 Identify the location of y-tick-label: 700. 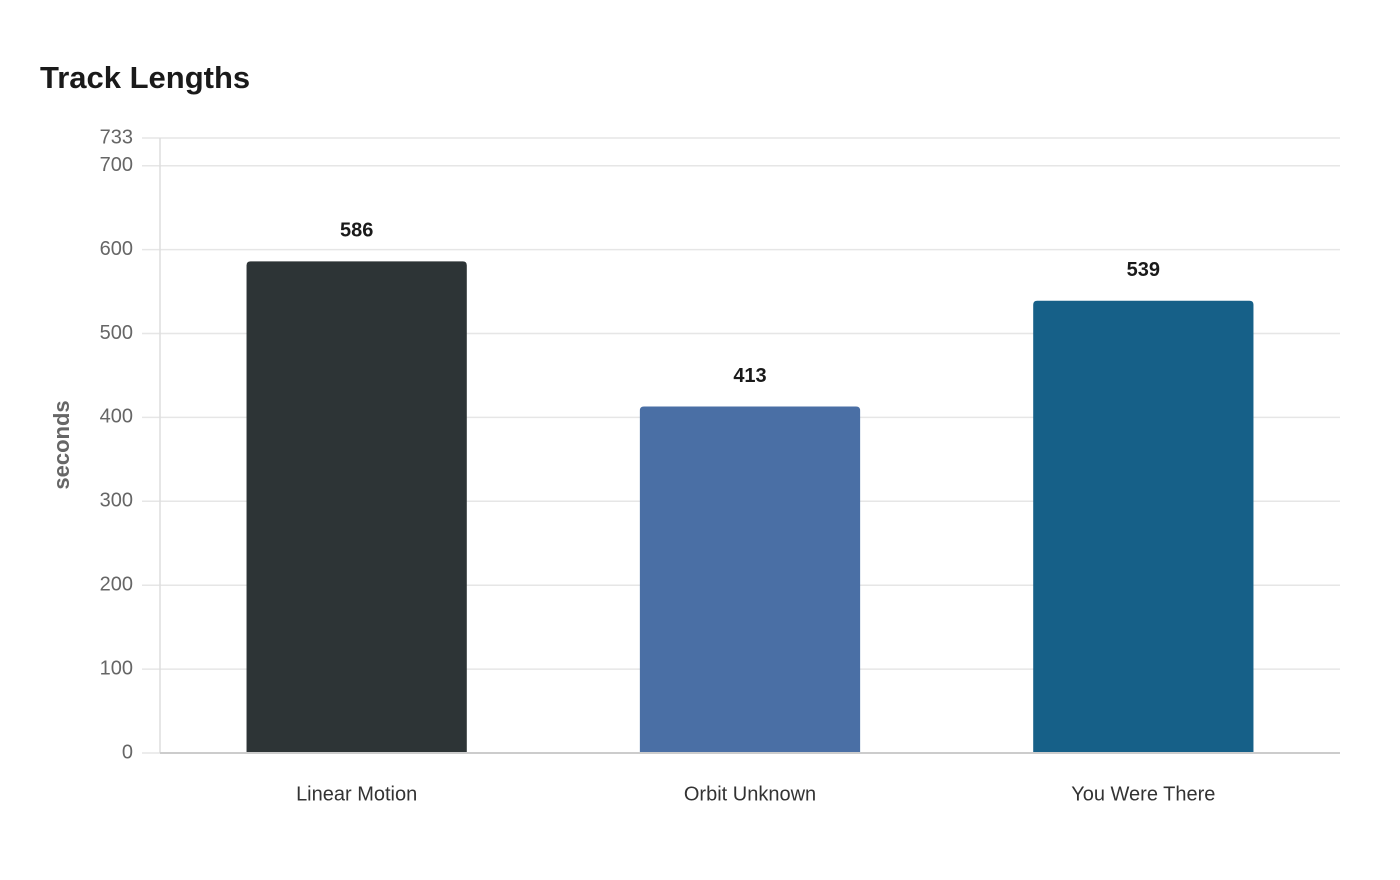
(116, 165).